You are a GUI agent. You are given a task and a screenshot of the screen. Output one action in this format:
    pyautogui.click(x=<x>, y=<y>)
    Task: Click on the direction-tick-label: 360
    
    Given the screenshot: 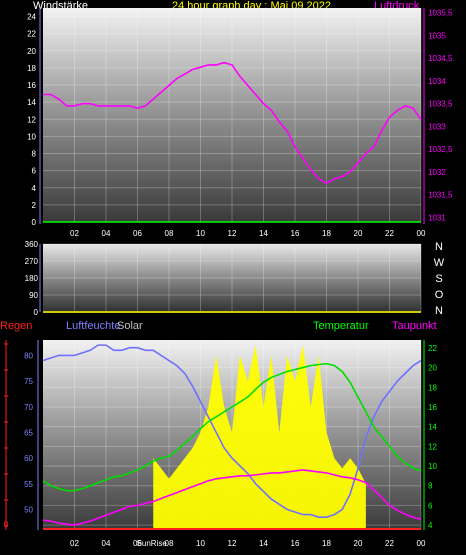 What is the action you would take?
    pyautogui.click(x=32, y=244)
    